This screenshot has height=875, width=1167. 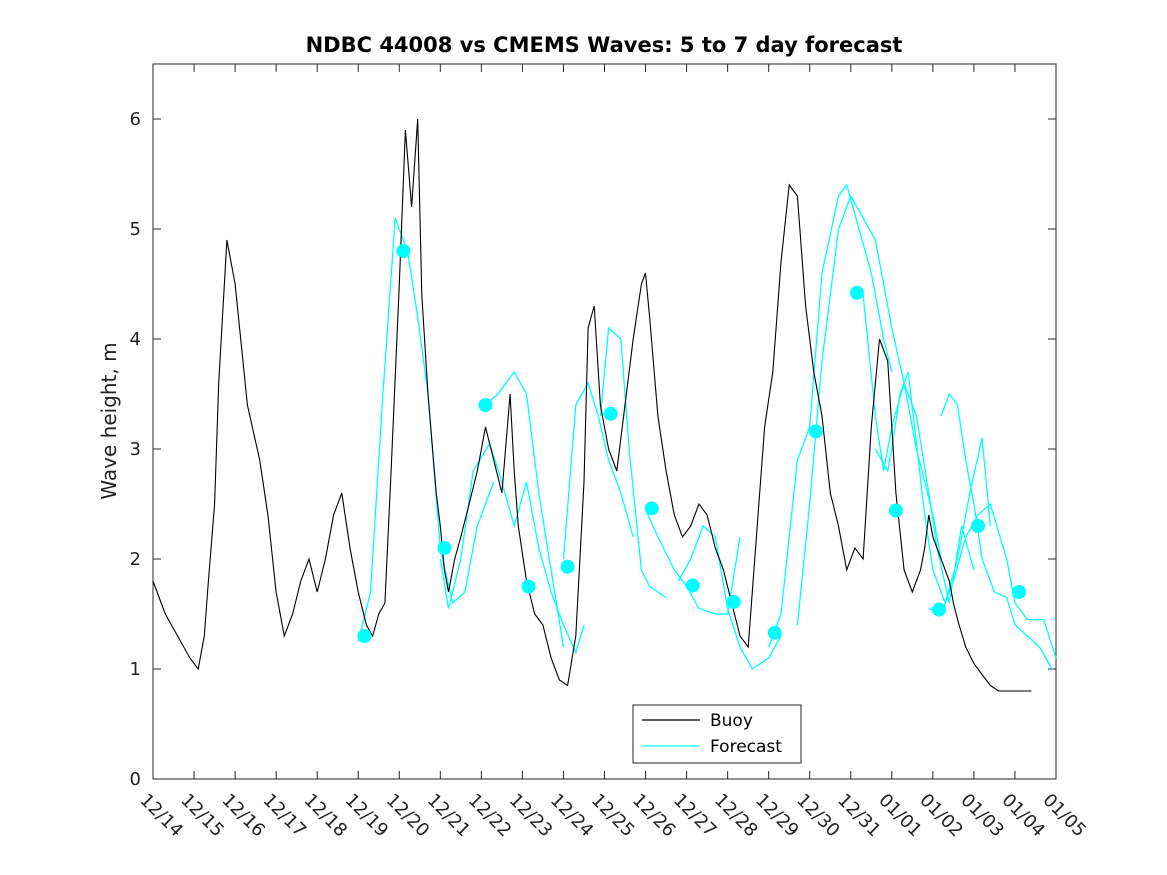 I want to click on legend: Buoy Forecast, so click(x=717, y=734).